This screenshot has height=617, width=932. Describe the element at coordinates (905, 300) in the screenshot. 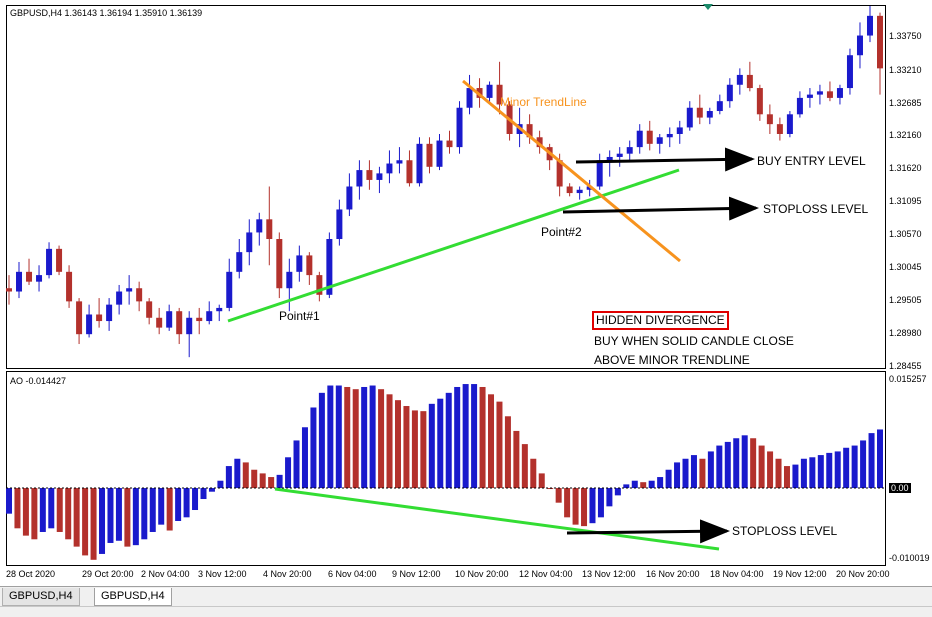

I see `price-label: 1.29505` at that location.